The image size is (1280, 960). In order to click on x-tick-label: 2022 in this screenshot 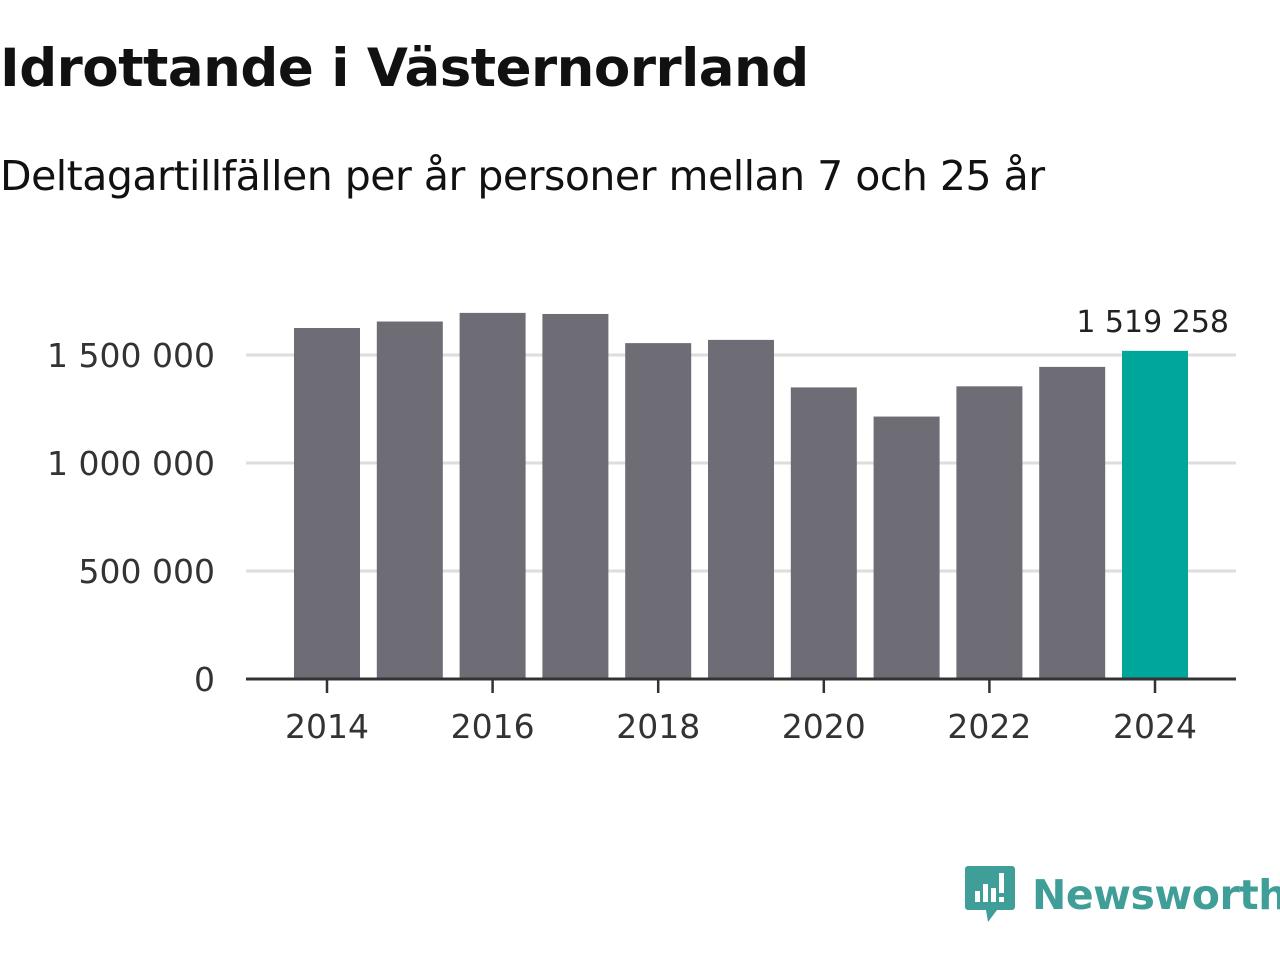, I will do `click(989, 726)`.